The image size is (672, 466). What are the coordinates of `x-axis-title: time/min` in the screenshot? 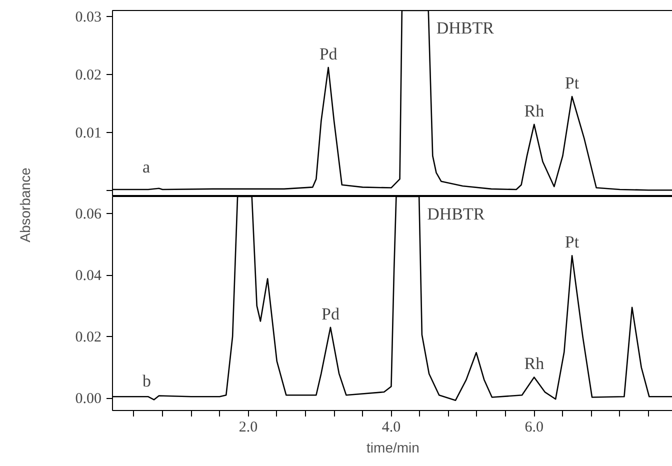 It's located at (393, 448).